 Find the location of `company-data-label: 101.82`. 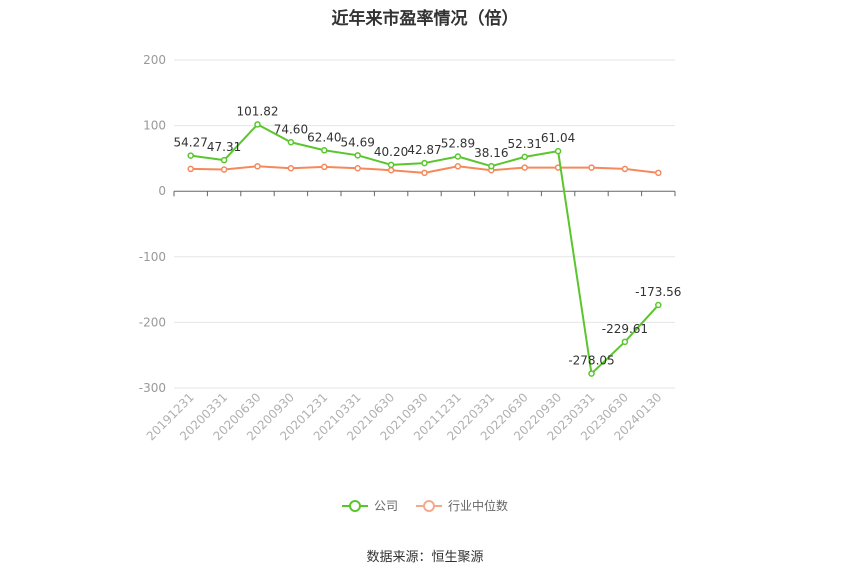

company-data-label: 101.82 is located at coordinates (258, 111).